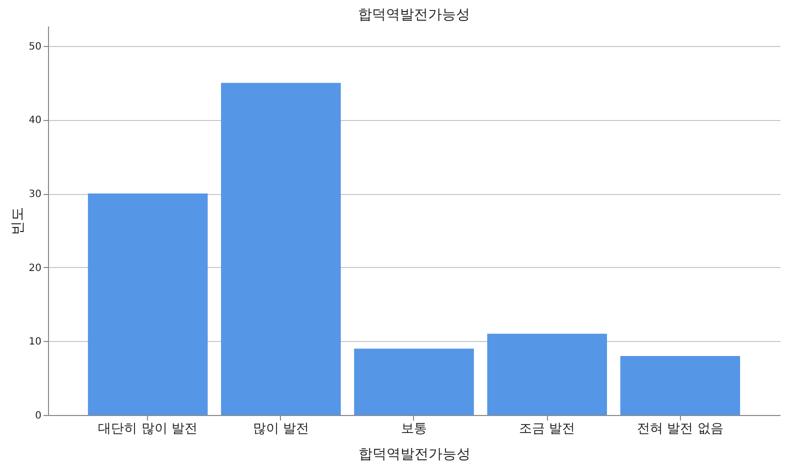 The height and width of the screenshot is (471, 800). Describe the element at coordinates (148, 429) in the screenshot. I see `x-tick-label: 대단히 많이 발전` at that location.